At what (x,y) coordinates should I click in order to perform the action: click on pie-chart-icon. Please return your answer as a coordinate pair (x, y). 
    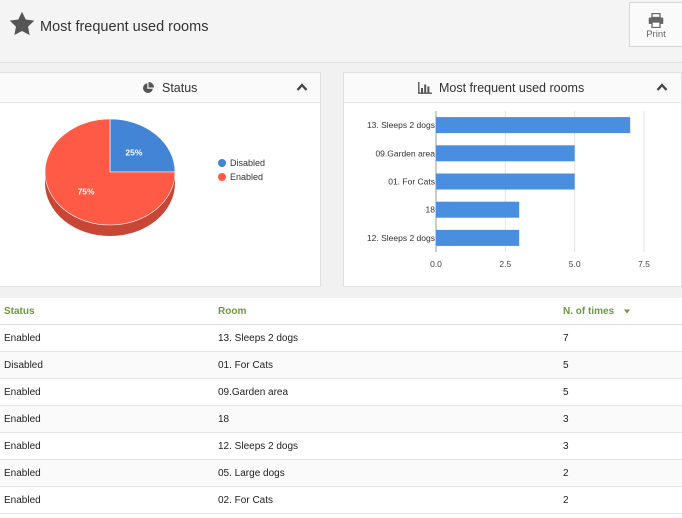
    Looking at the image, I should click on (148, 87).